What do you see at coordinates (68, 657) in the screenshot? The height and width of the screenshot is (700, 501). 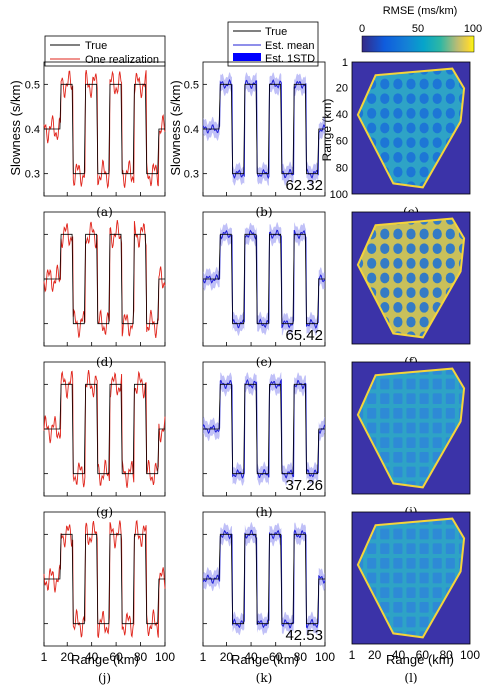 I see `x-tick-label: 20` at bounding box center [68, 657].